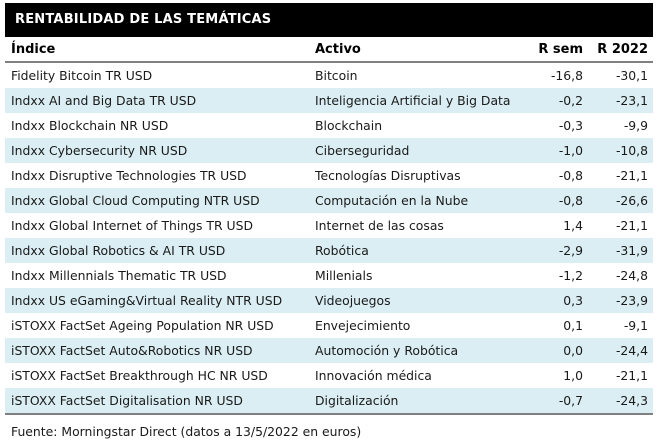  I want to click on ytd-return-cell: -10,8, so click(631, 150).